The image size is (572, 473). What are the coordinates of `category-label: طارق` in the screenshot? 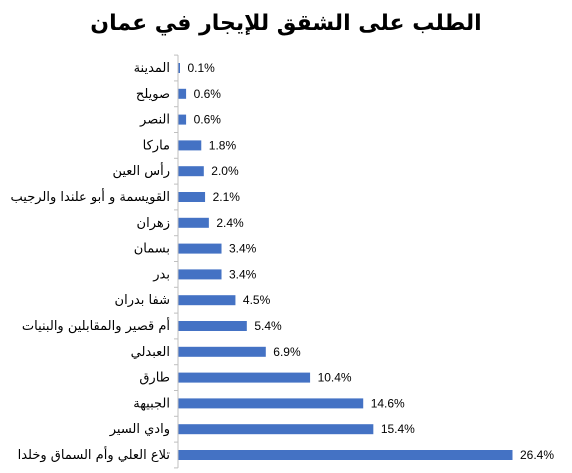 It's located at (154, 378).